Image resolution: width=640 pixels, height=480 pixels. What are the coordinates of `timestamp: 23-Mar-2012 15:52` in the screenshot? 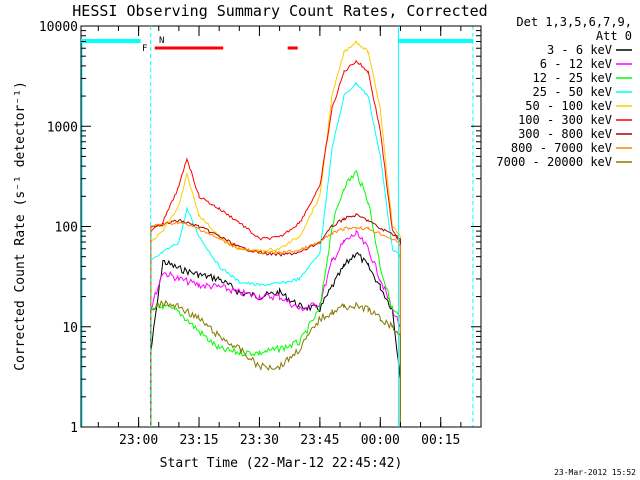 It's located at (595, 472).